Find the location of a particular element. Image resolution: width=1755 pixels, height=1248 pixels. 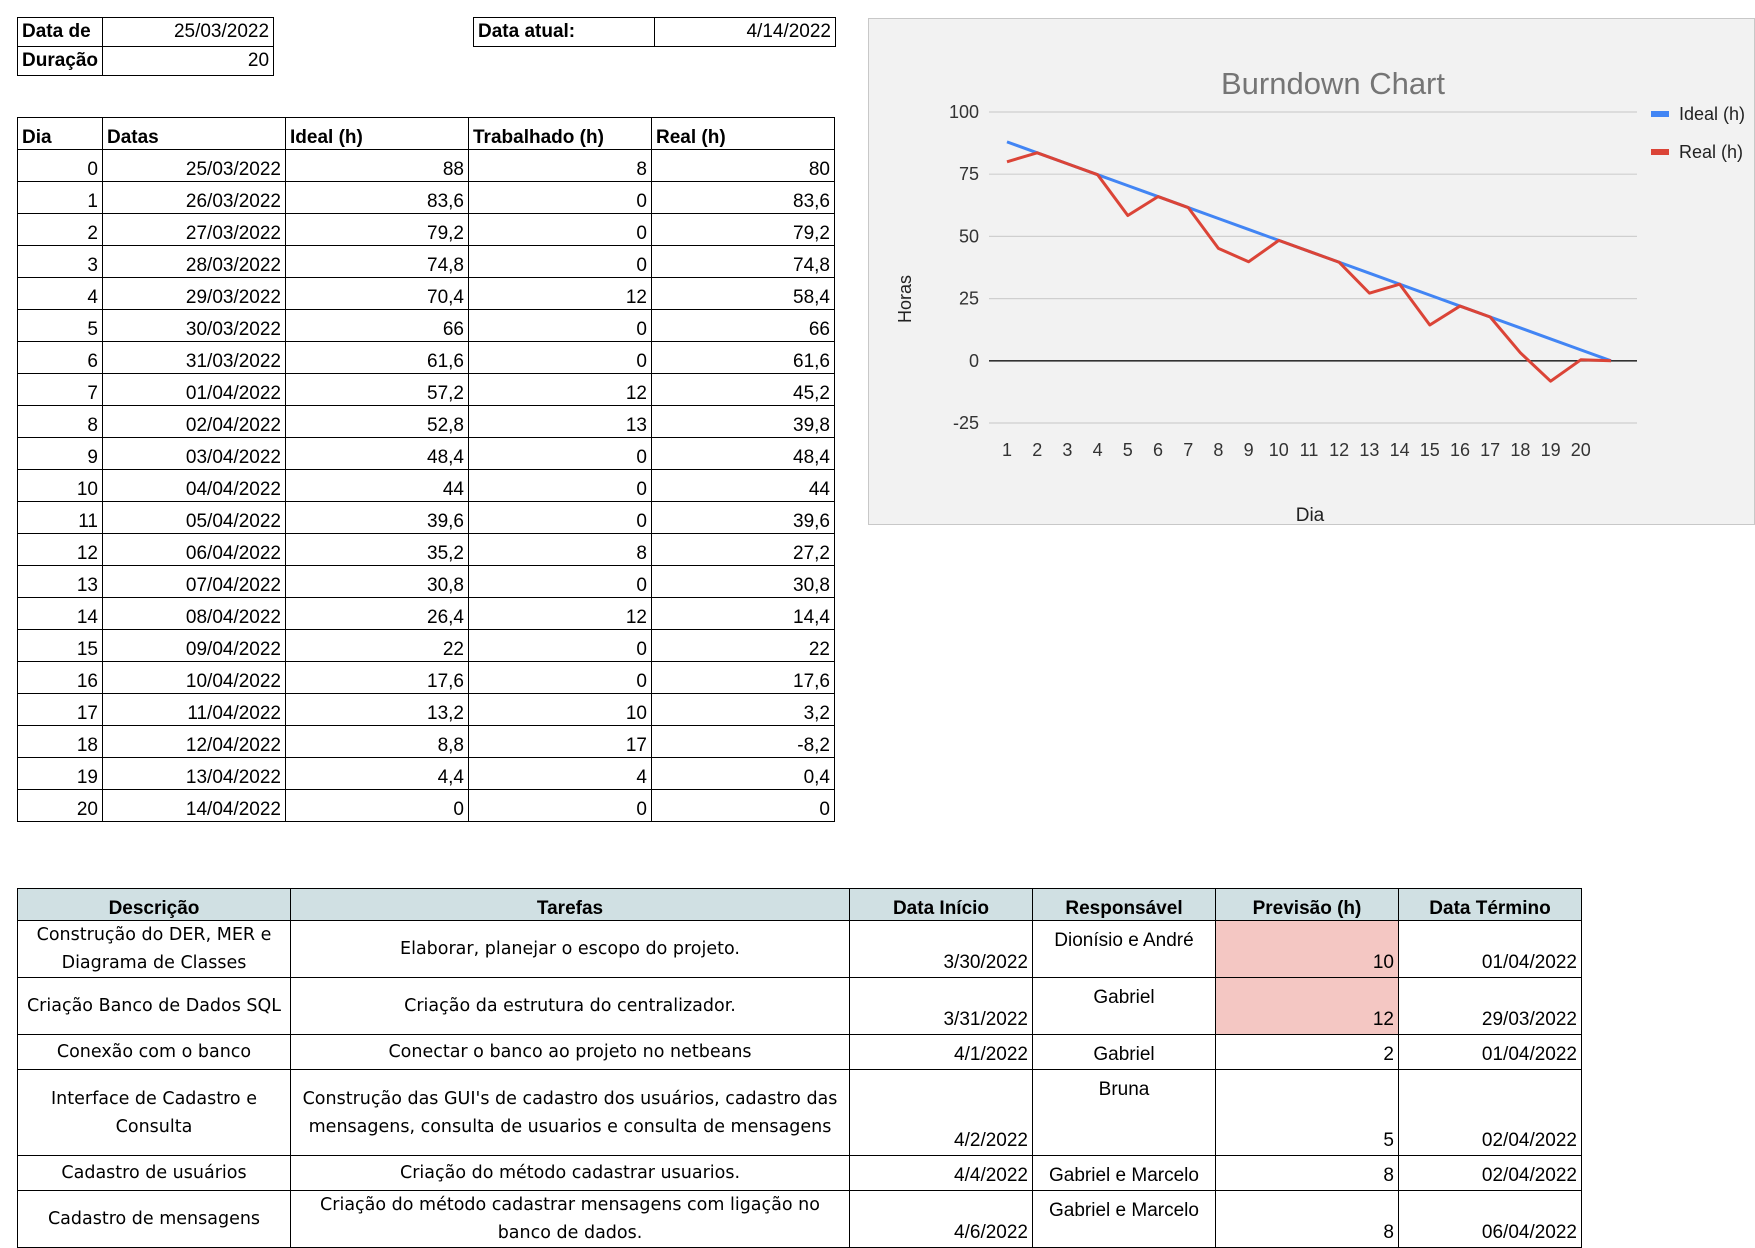

cell-real: 66 is located at coordinates (743, 326).